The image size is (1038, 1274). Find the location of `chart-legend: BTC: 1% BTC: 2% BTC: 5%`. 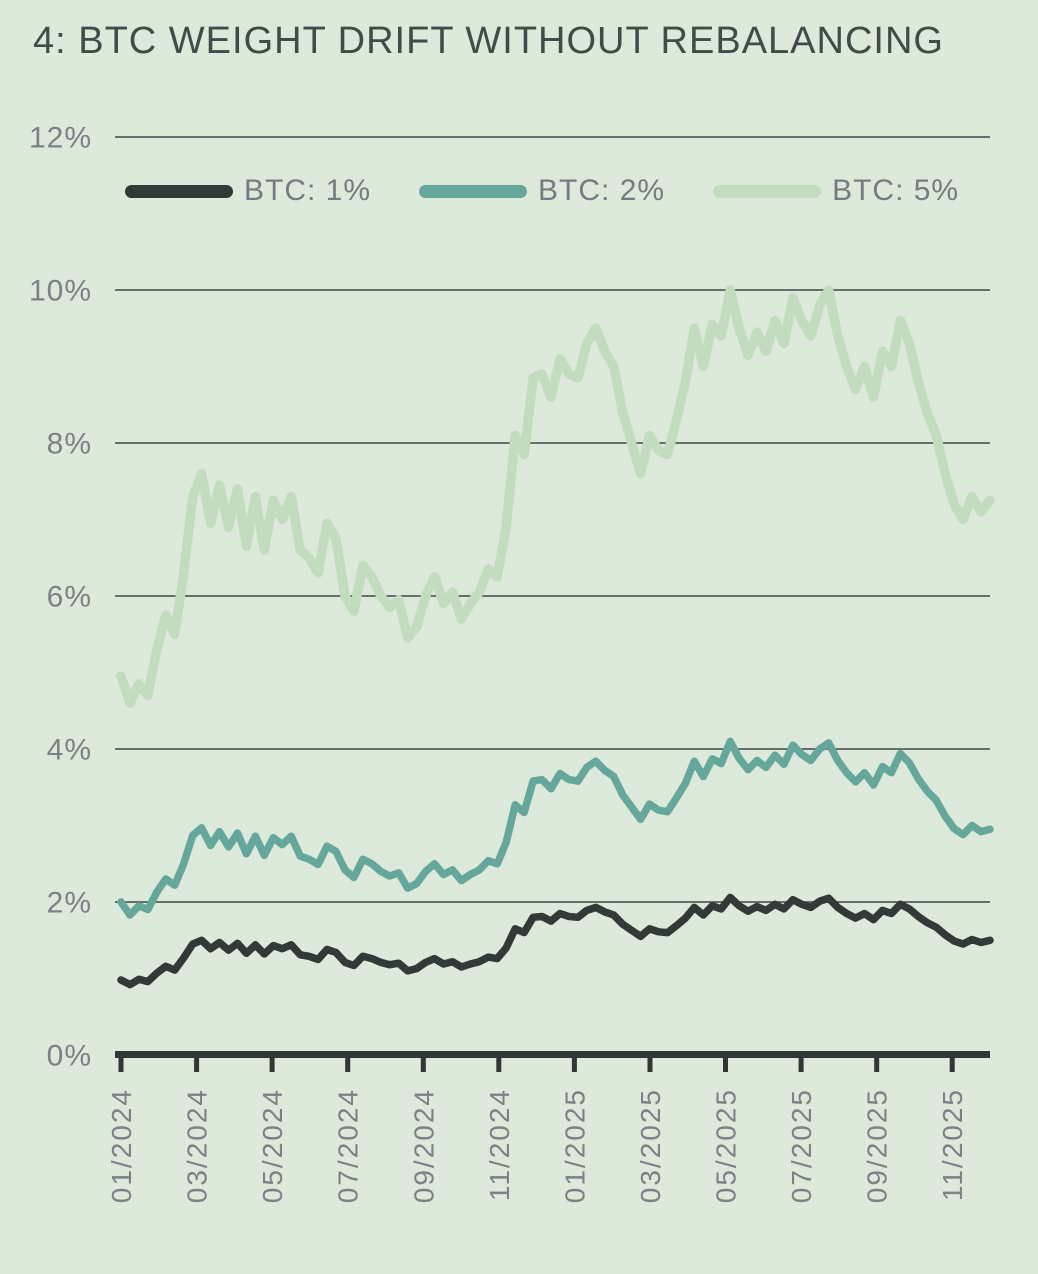

chart-legend: BTC: 1% BTC: 2% BTC: 5% is located at coordinates (542, 191).